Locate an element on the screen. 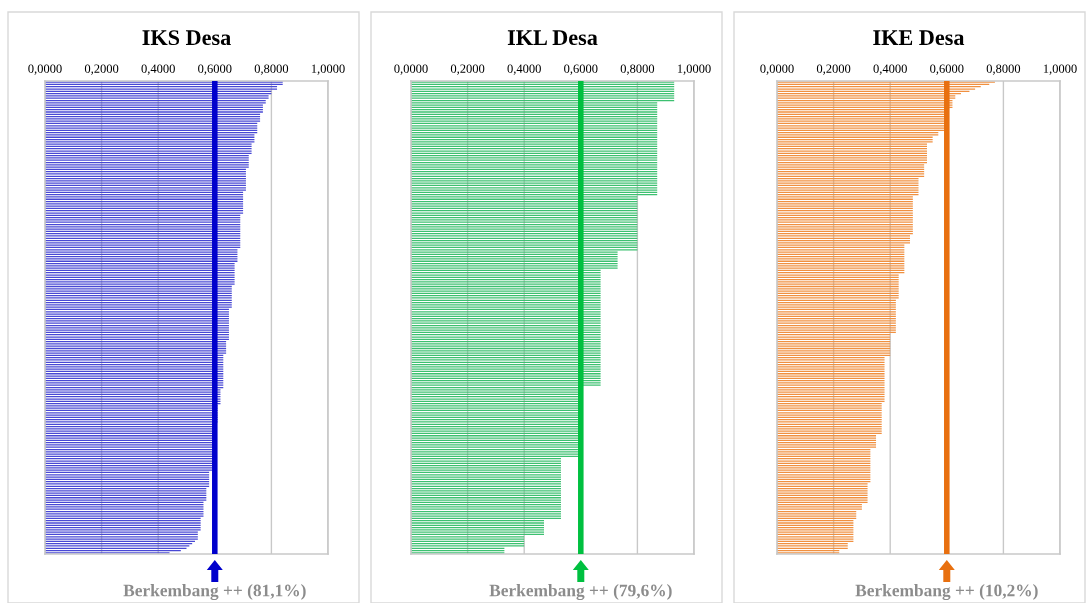 The height and width of the screenshot is (603, 1089). chart-title: IKL Desa is located at coordinates (552, 38).